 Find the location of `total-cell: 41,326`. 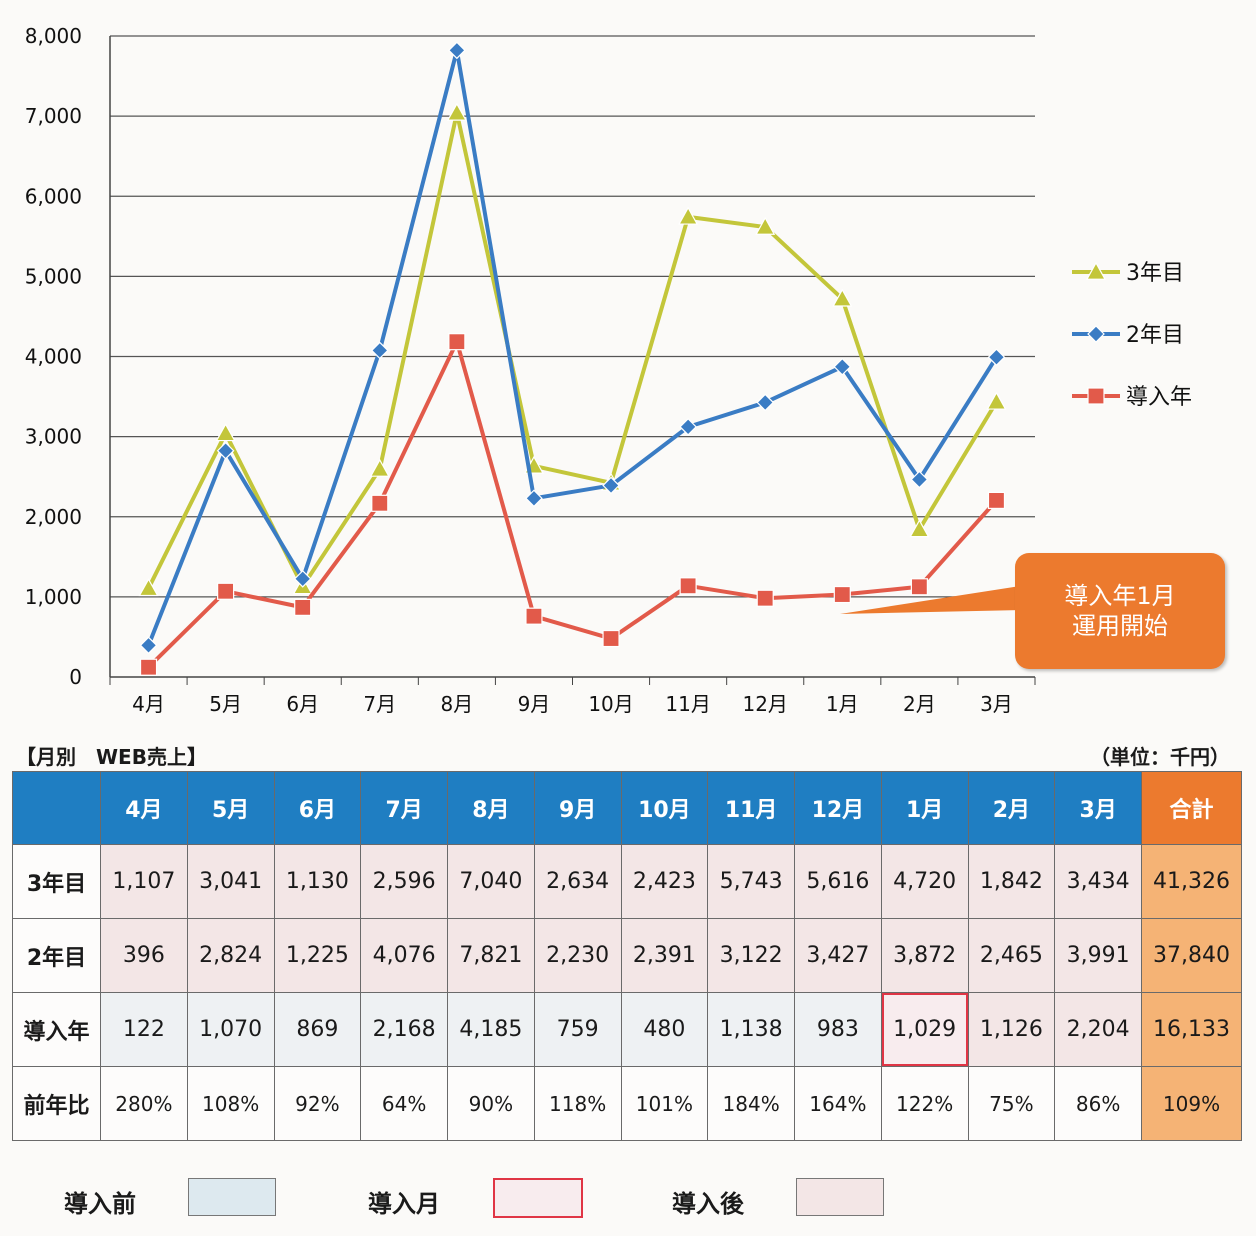

total-cell: 41,326 is located at coordinates (1191, 881).